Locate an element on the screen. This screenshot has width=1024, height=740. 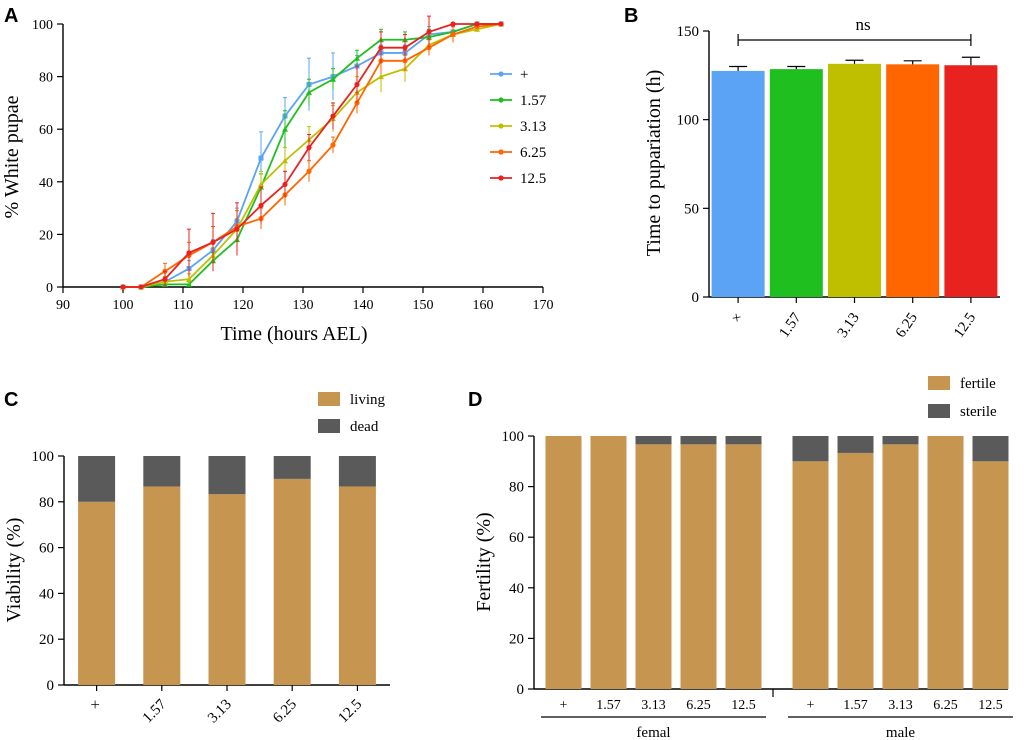
panel-c-x-tick-label: 12.5 is located at coordinates (350, 712).